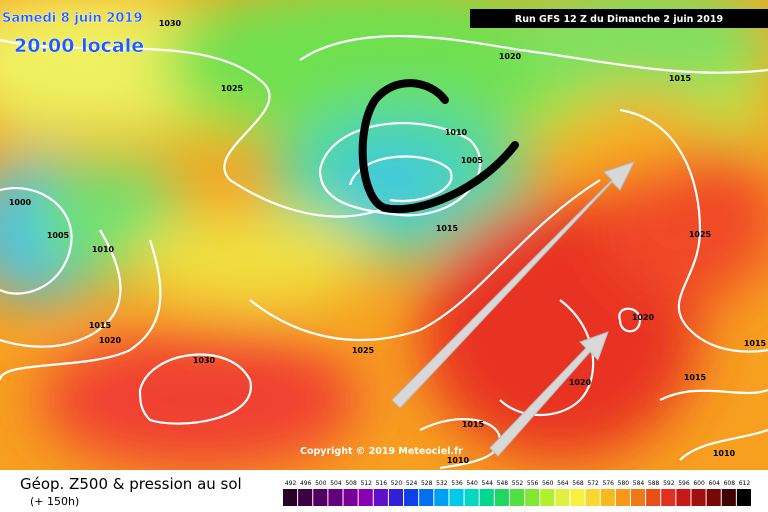 The width and height of the screenshot is (768, 512). What do you see at coordinates (533, 483) in the screenshot?
I see `scale-label: 556` at bounding box center [533, 483].